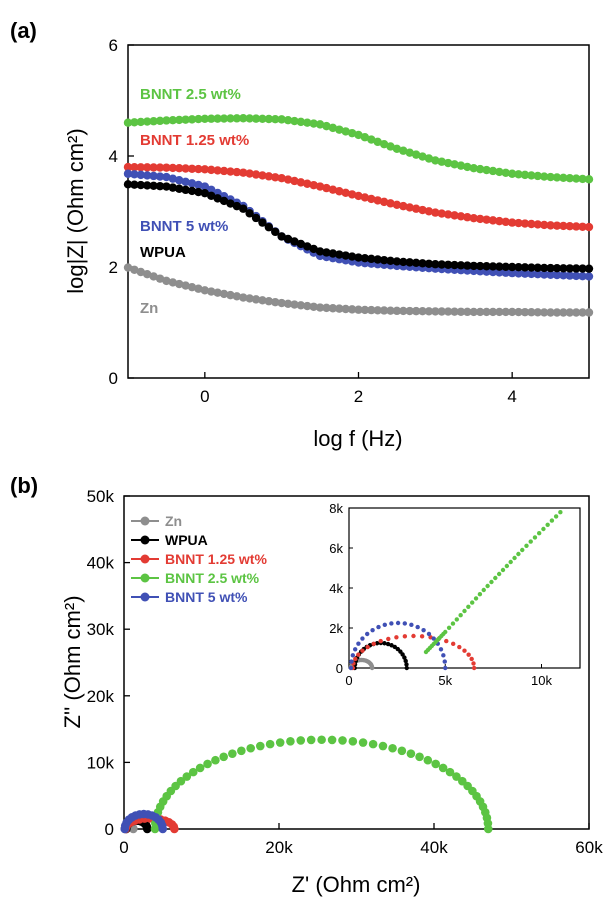 The image size is (604, 905). Describe the element at coordinates (358, 197) in the screenshot. I see `series-bnnt-1-25-wt` at that location.